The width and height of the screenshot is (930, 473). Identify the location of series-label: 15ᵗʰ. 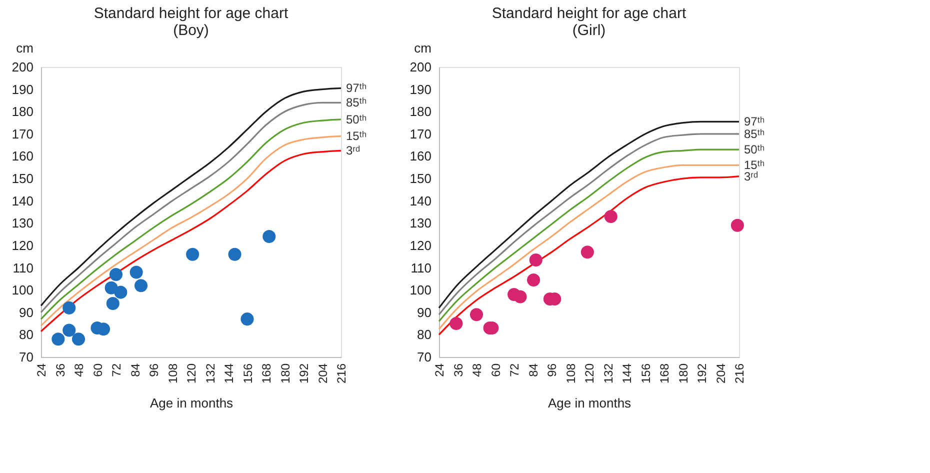
(356, 136).